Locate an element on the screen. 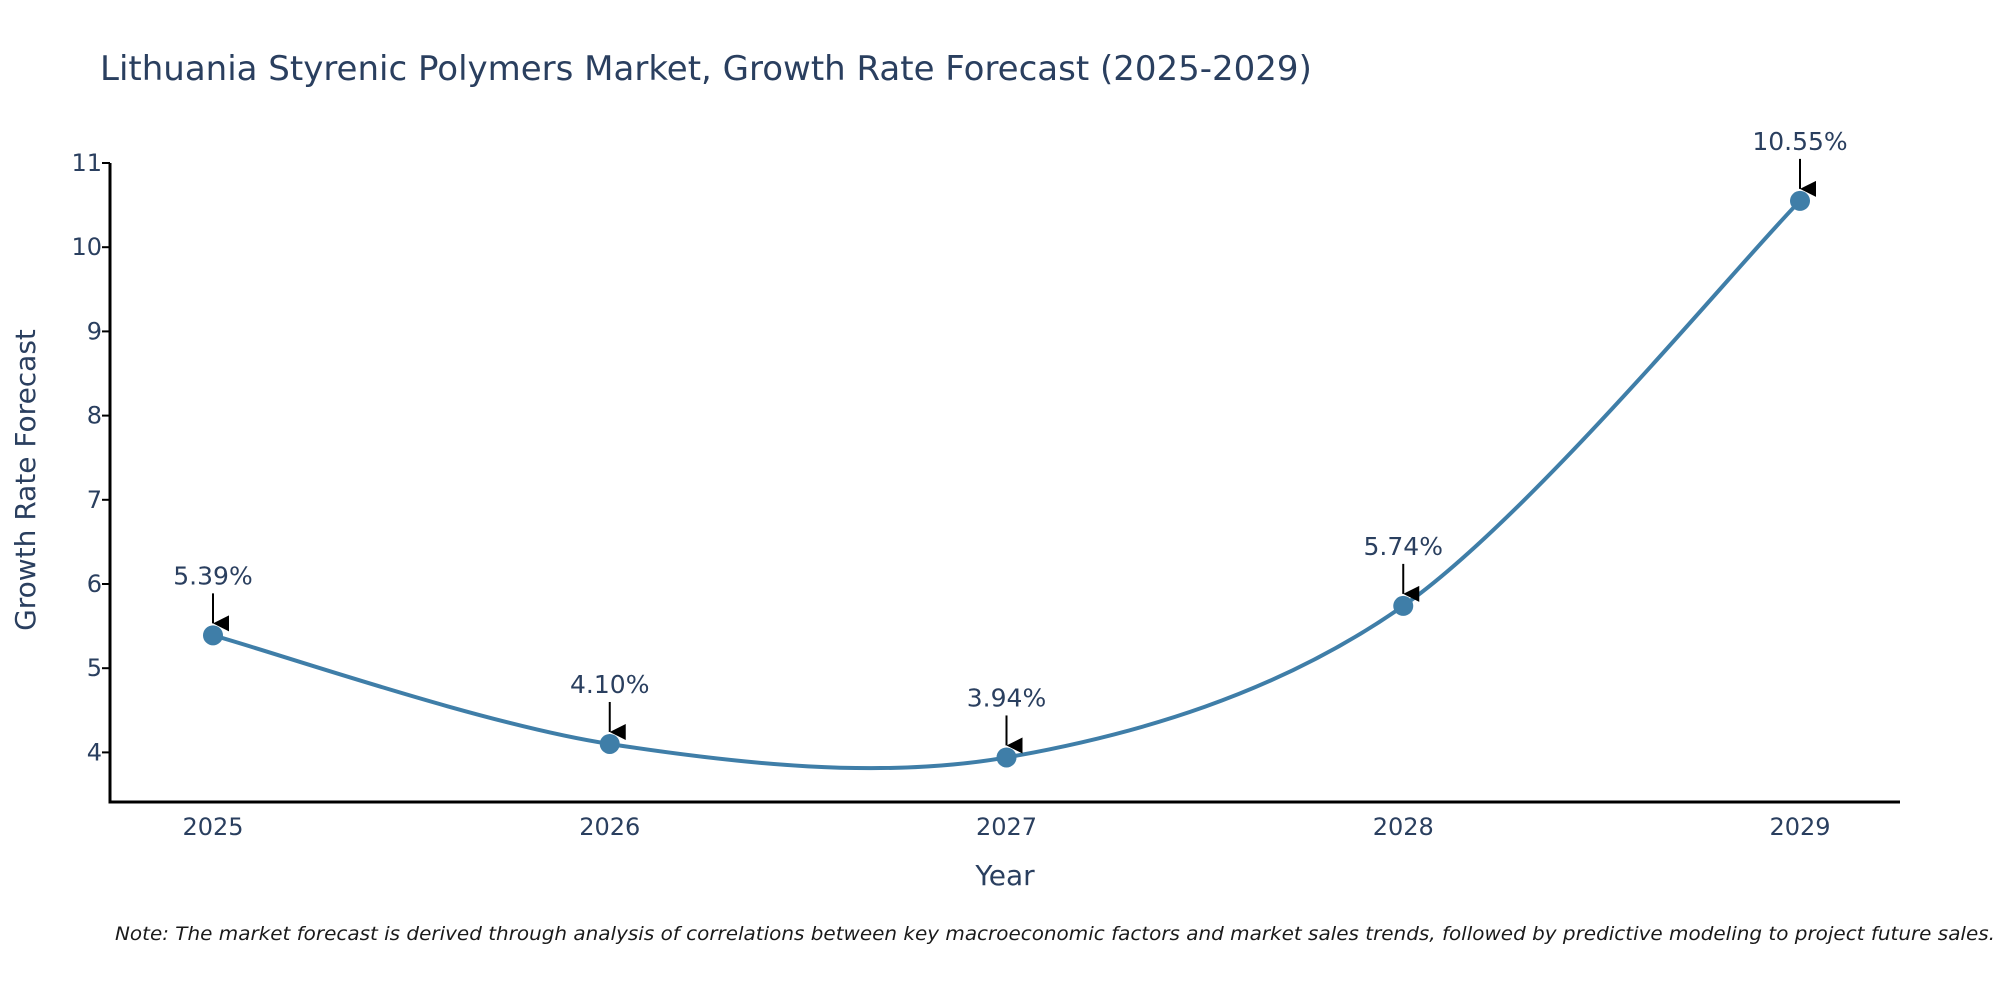 The width and height of the screenshot is (2000, 1000). x-tick-label: 2028 is located at coordinates (1403, 827).